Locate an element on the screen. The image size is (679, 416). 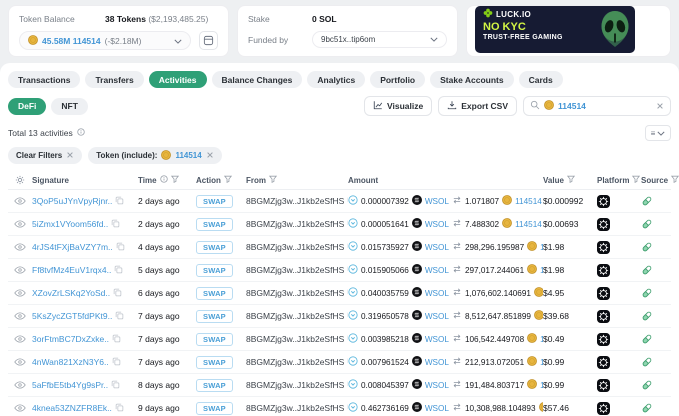
subtab-nft: NFT is located at coordinates (69, 106).